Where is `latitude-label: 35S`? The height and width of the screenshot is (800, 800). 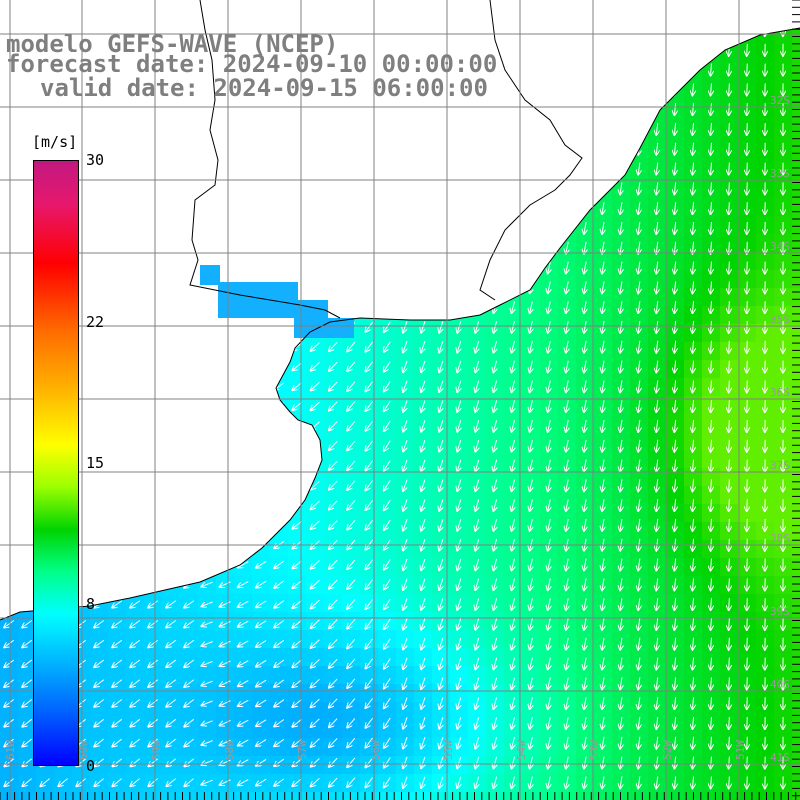 latitude-label: 35S is located at coordinates (780, 319).